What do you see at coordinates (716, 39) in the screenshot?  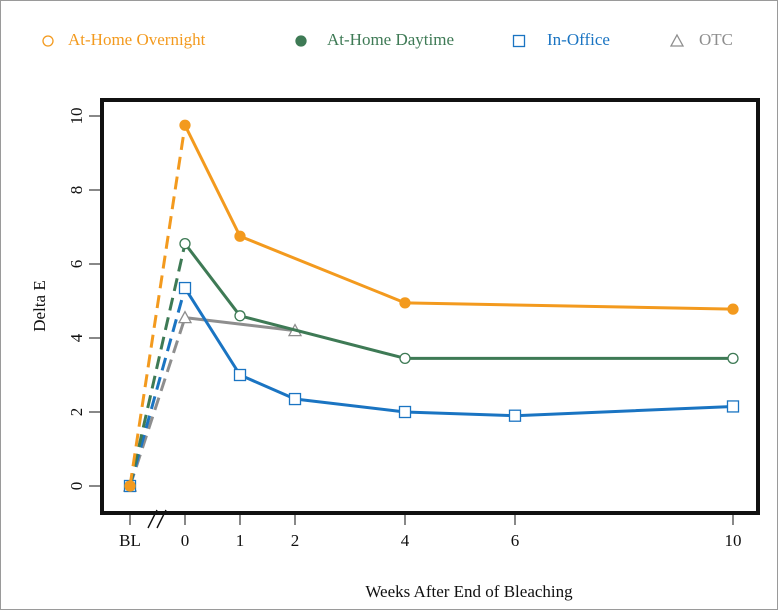 I see `legend-label: OTC` at bounding box center [716, 39].